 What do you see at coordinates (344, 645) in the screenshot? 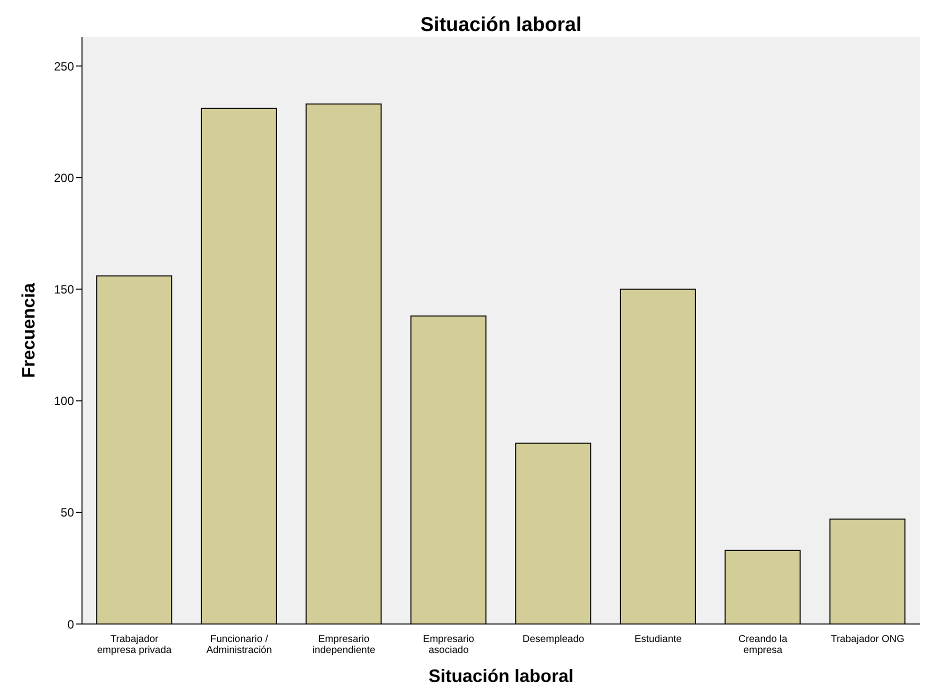
I see `x-tick-label: Empresario independiente` at bounding box center [344, 645].